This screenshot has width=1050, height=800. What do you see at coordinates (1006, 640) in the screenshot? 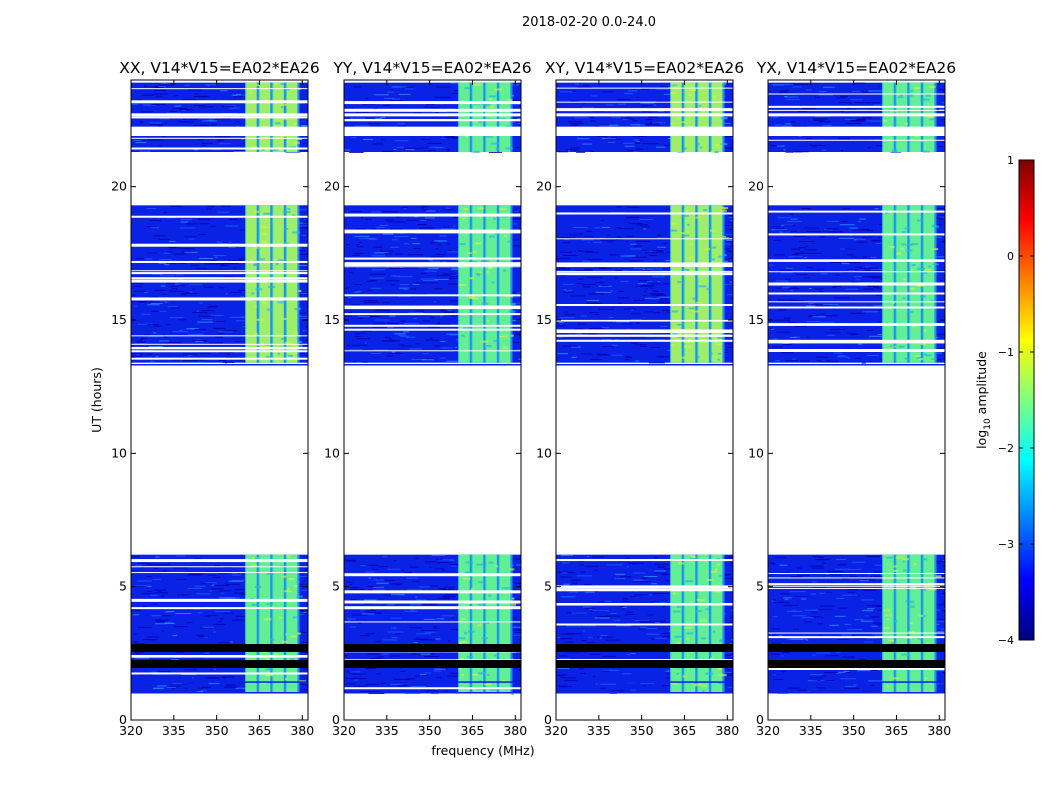
I see `colorbar-tick-label: −4` at bounding box center [1006, 640].